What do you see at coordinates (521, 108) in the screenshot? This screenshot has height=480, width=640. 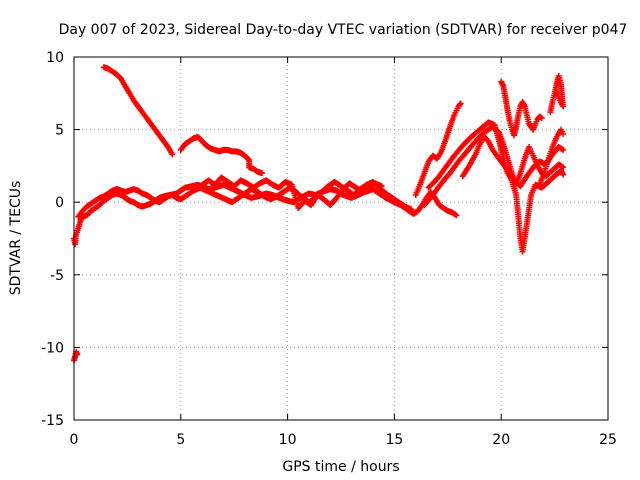 I see `series-k` at bounding box center [521, 108].